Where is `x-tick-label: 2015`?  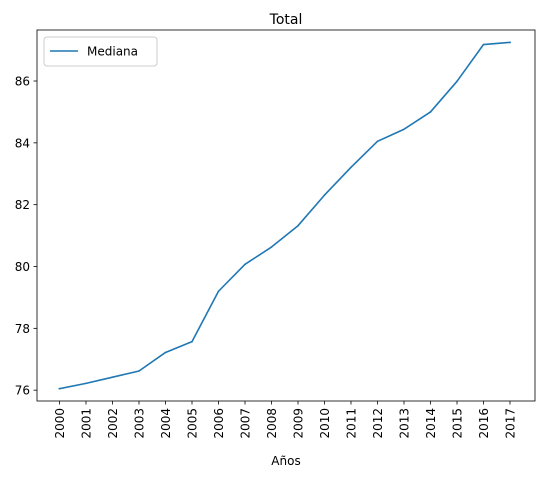 x-tick-label: 2015 is located at coordinates (458, 423).